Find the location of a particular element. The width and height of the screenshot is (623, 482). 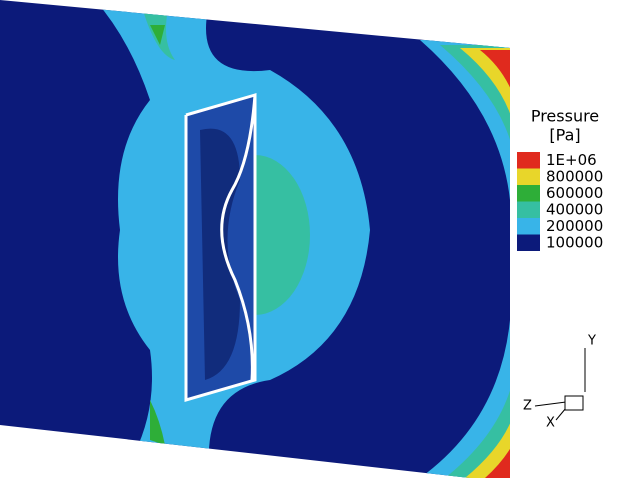

legend-label: 400000 is located at coordinates (574, 209).